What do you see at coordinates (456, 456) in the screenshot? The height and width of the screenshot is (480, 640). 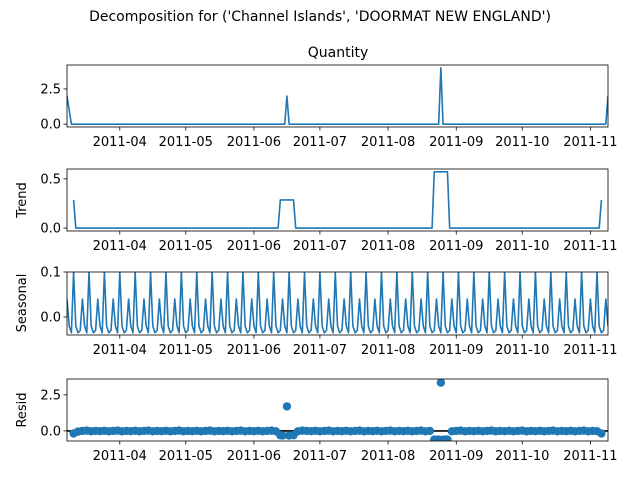 I see `resid-xtick-label: 2011-09` at bounding box center [456, 456].